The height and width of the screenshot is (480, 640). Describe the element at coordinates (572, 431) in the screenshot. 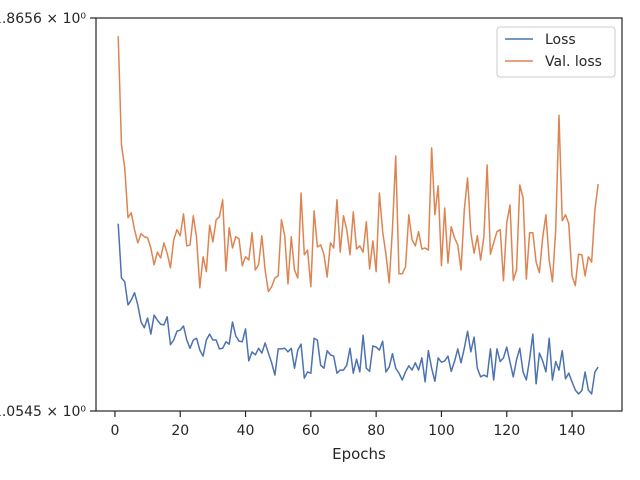

I see `x-tick-label: 140` at that location.